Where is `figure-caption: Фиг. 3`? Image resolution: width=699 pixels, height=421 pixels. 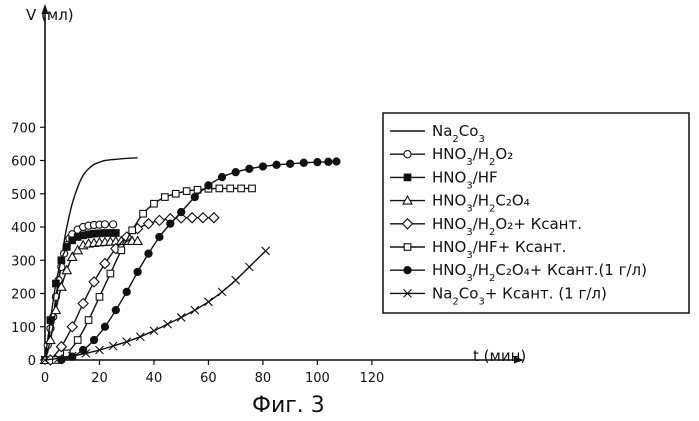
figure-caption: Фиг. 3 is located at coordinates (288, 405).